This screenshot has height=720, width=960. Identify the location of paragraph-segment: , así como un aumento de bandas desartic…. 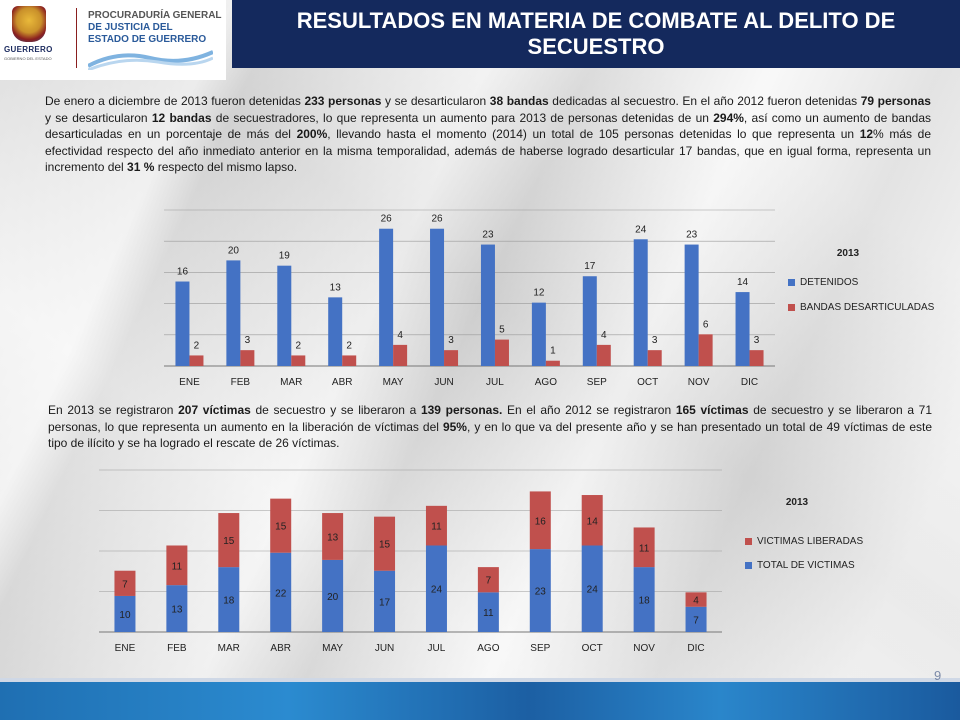
(488, 126).